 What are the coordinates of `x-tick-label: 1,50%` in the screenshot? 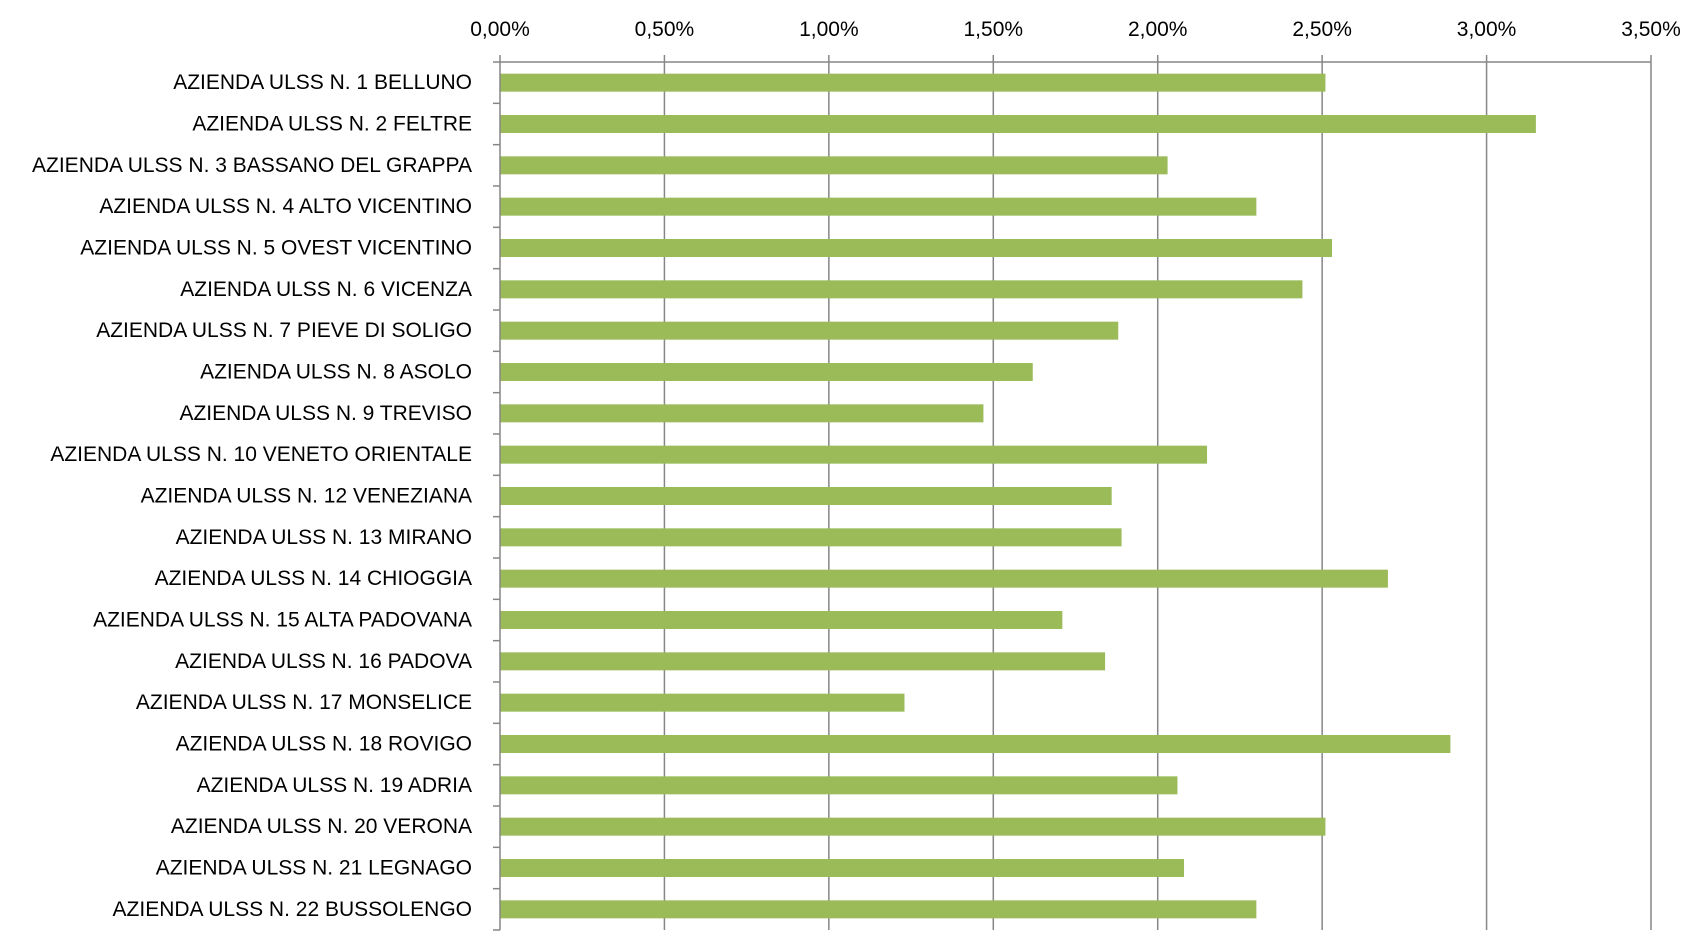 It's located at (994, 29).